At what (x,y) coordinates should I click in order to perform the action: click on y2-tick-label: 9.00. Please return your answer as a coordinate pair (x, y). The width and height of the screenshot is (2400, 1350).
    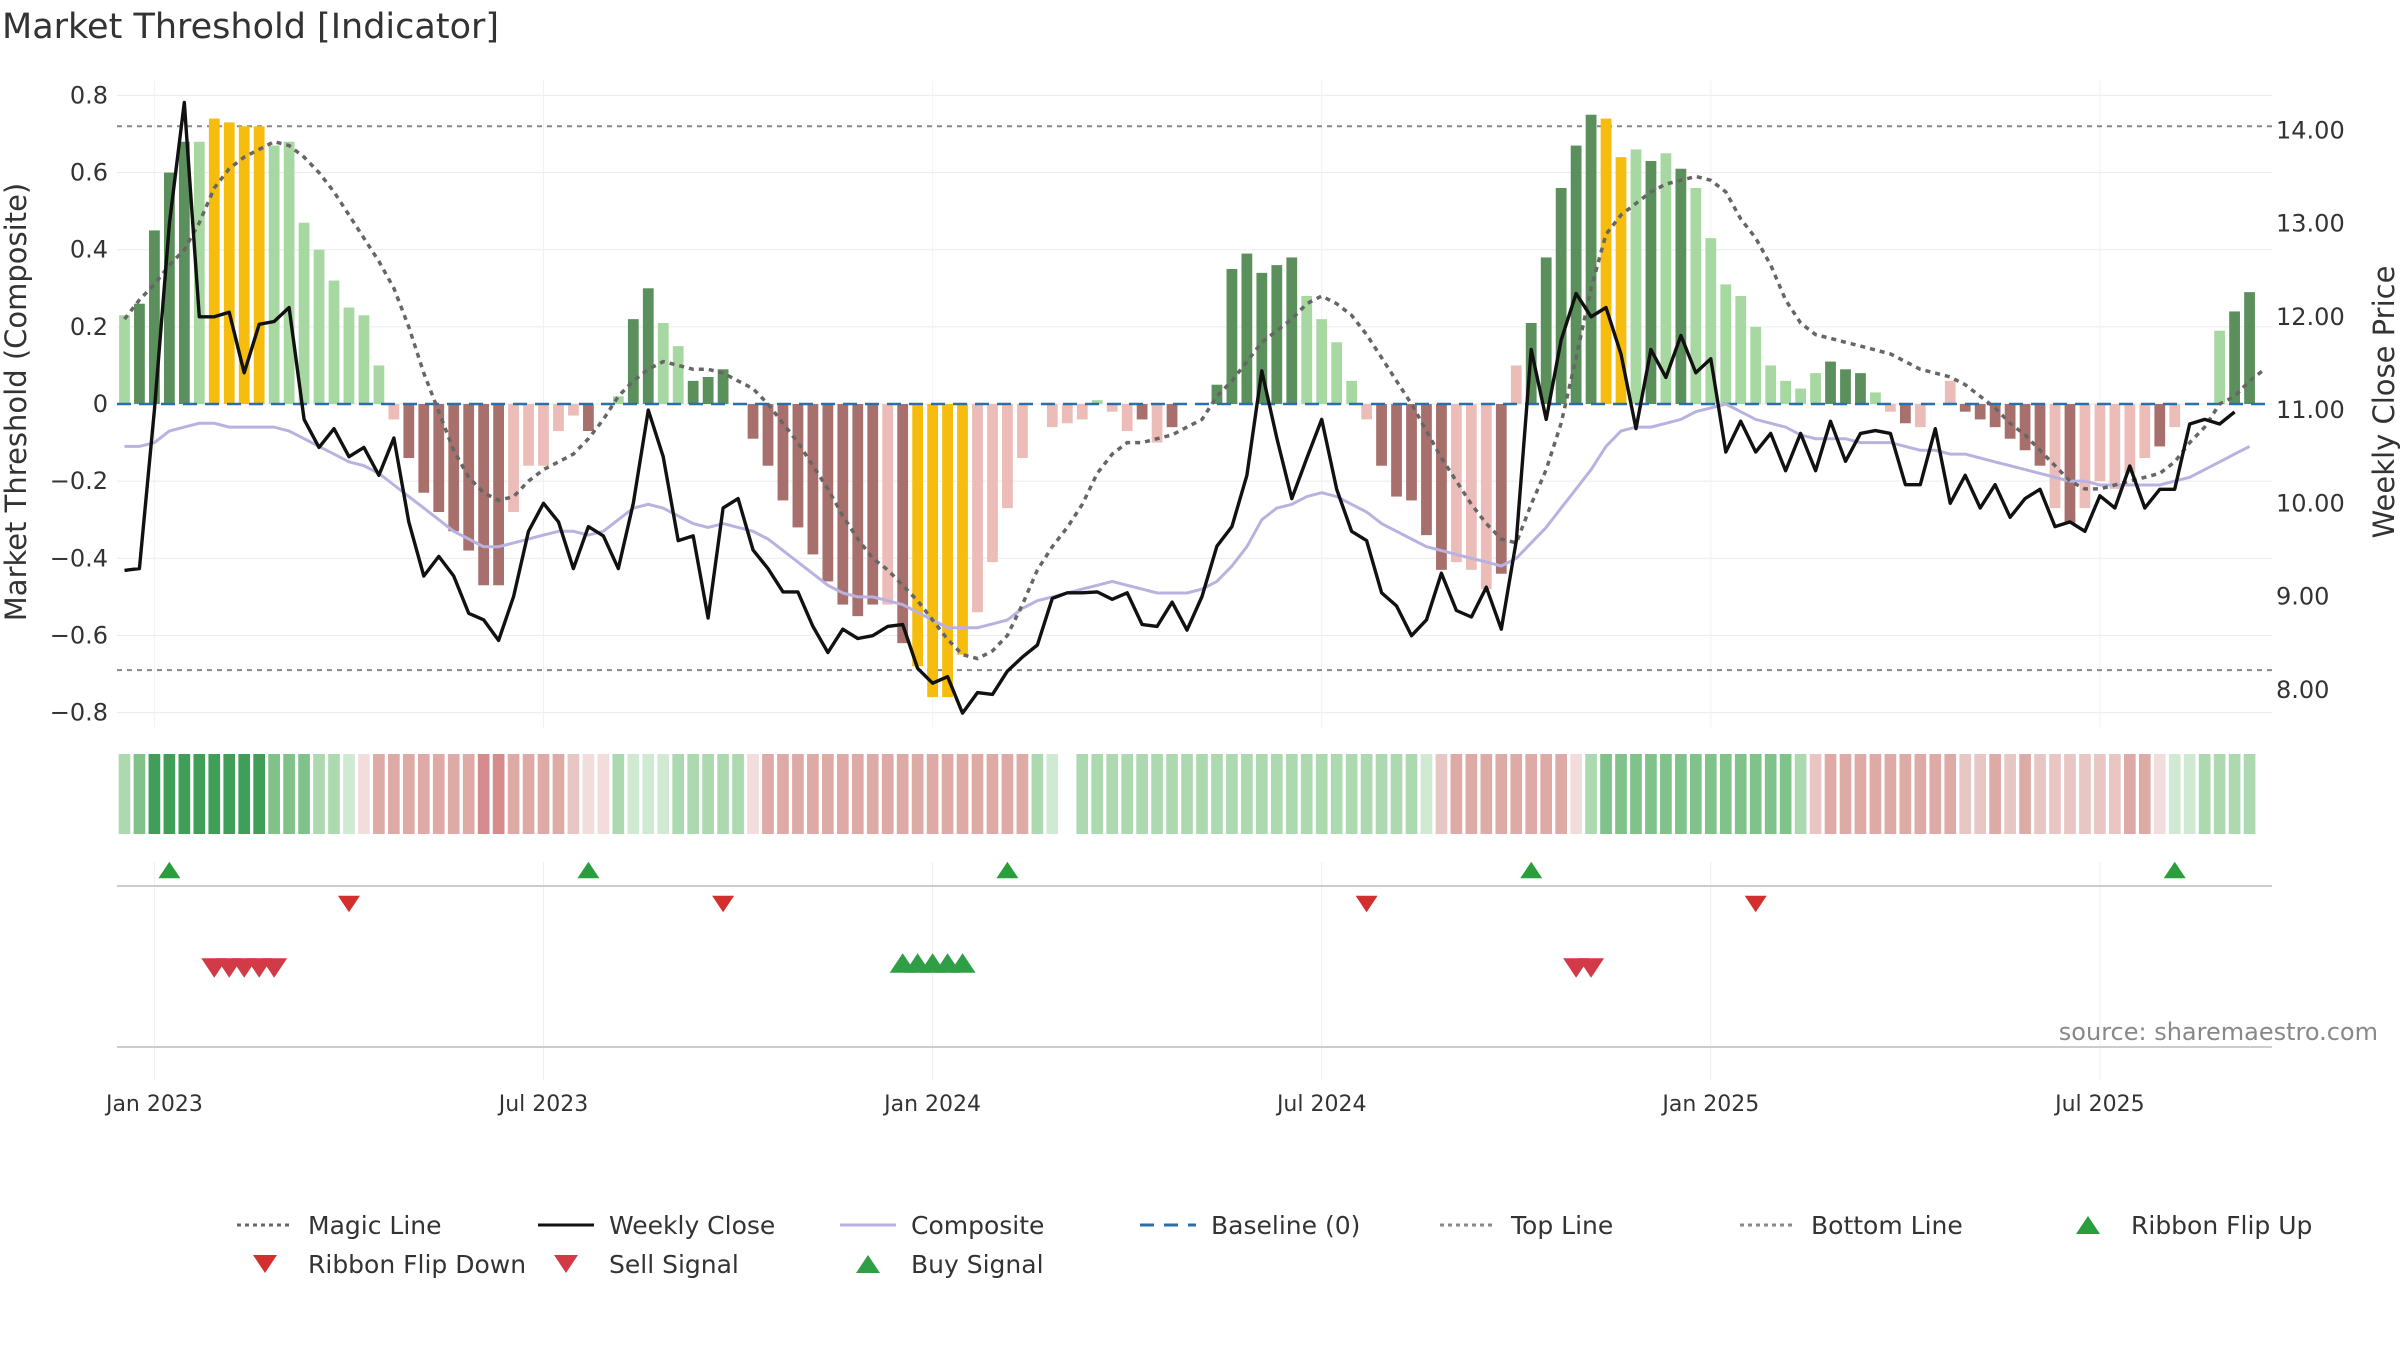
    Looking at the image, I should click on (2302, 597).